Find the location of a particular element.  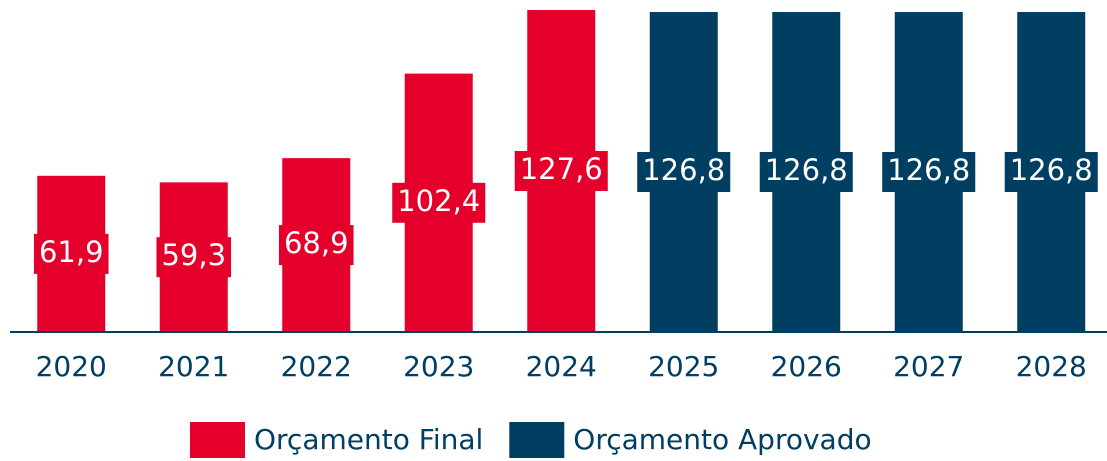

x-tick-label: 2024 is located at coordinates (561, 366).